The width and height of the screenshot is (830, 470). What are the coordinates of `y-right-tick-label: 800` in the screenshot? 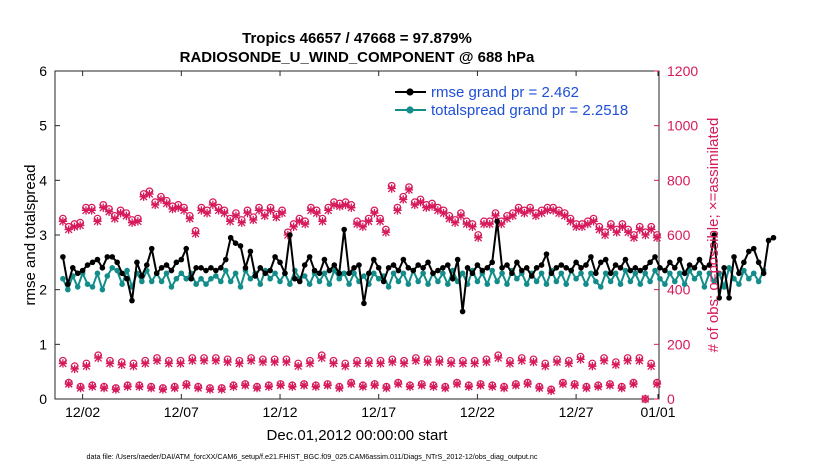 It's located at (679, 180).